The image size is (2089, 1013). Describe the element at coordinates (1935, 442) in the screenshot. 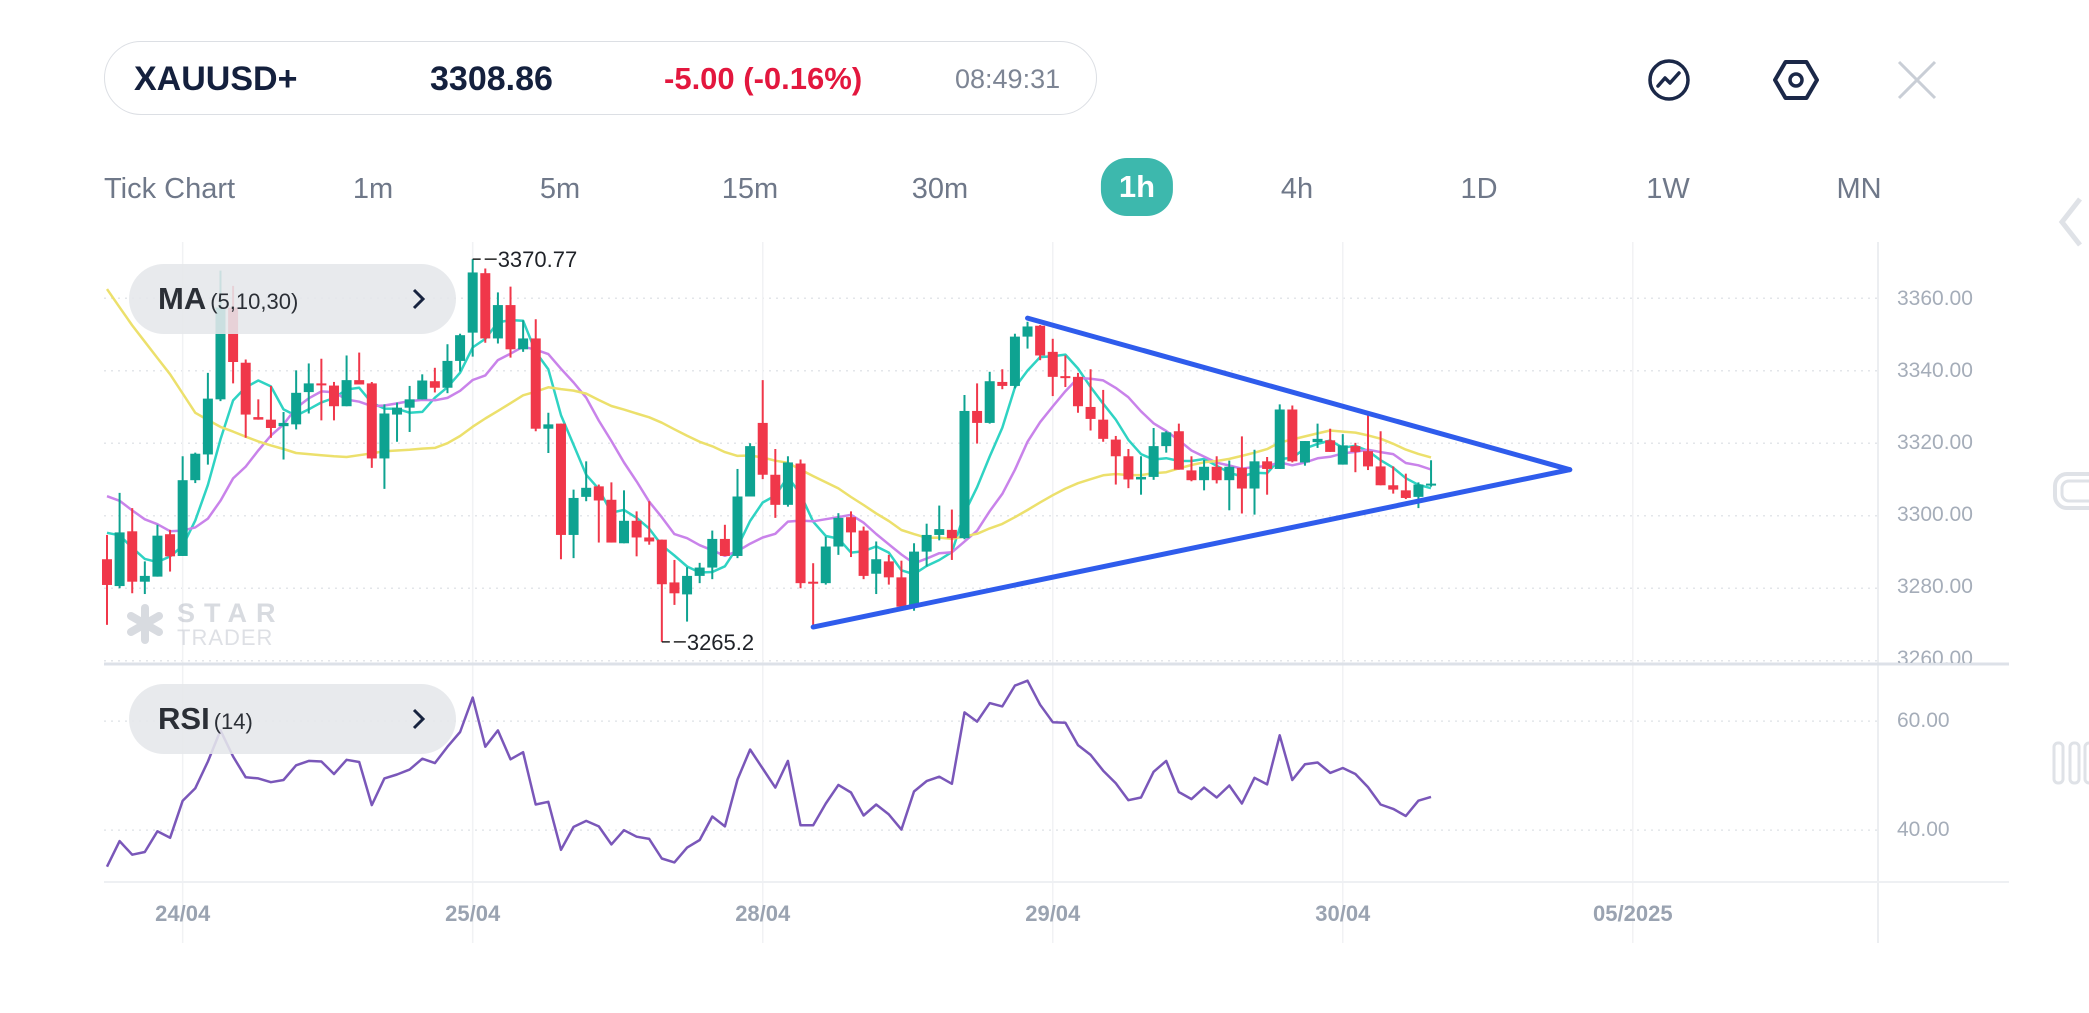

I see `price-tick: 3320.00` at that location.